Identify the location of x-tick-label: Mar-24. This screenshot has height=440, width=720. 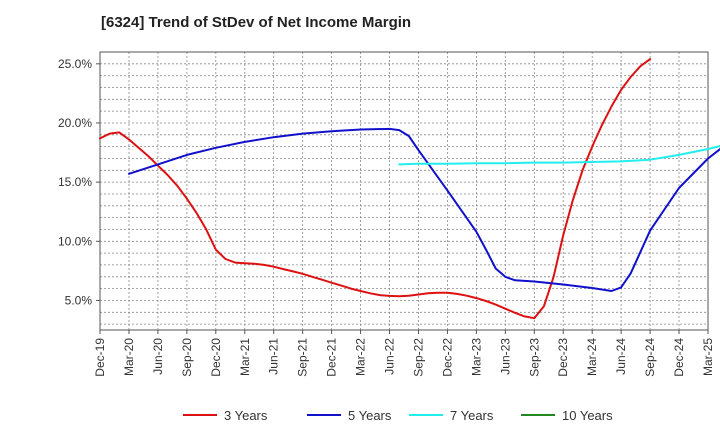
(592, 357).